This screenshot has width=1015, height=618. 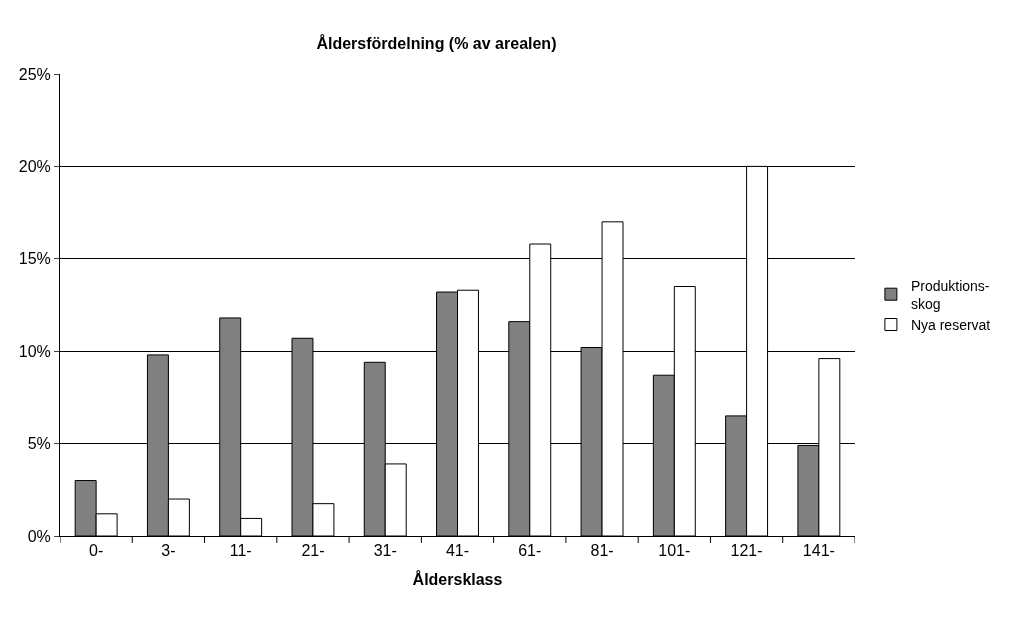 I want to click on y-tick-label: 0%, so click(x=39, y=536).